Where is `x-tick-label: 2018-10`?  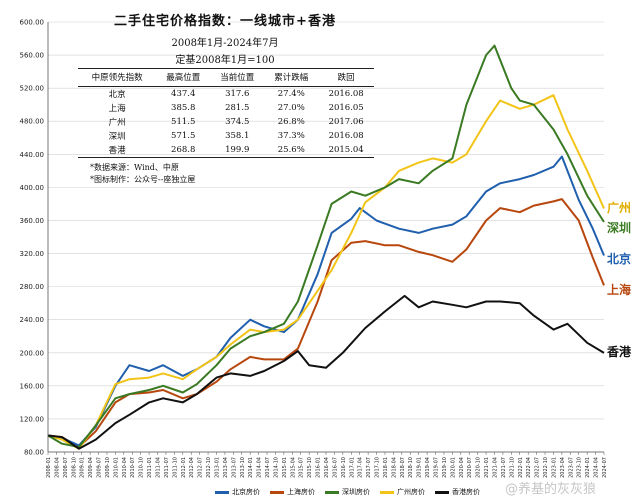 x-tick-label: 2018-10 is located at coordinates (411, 467).